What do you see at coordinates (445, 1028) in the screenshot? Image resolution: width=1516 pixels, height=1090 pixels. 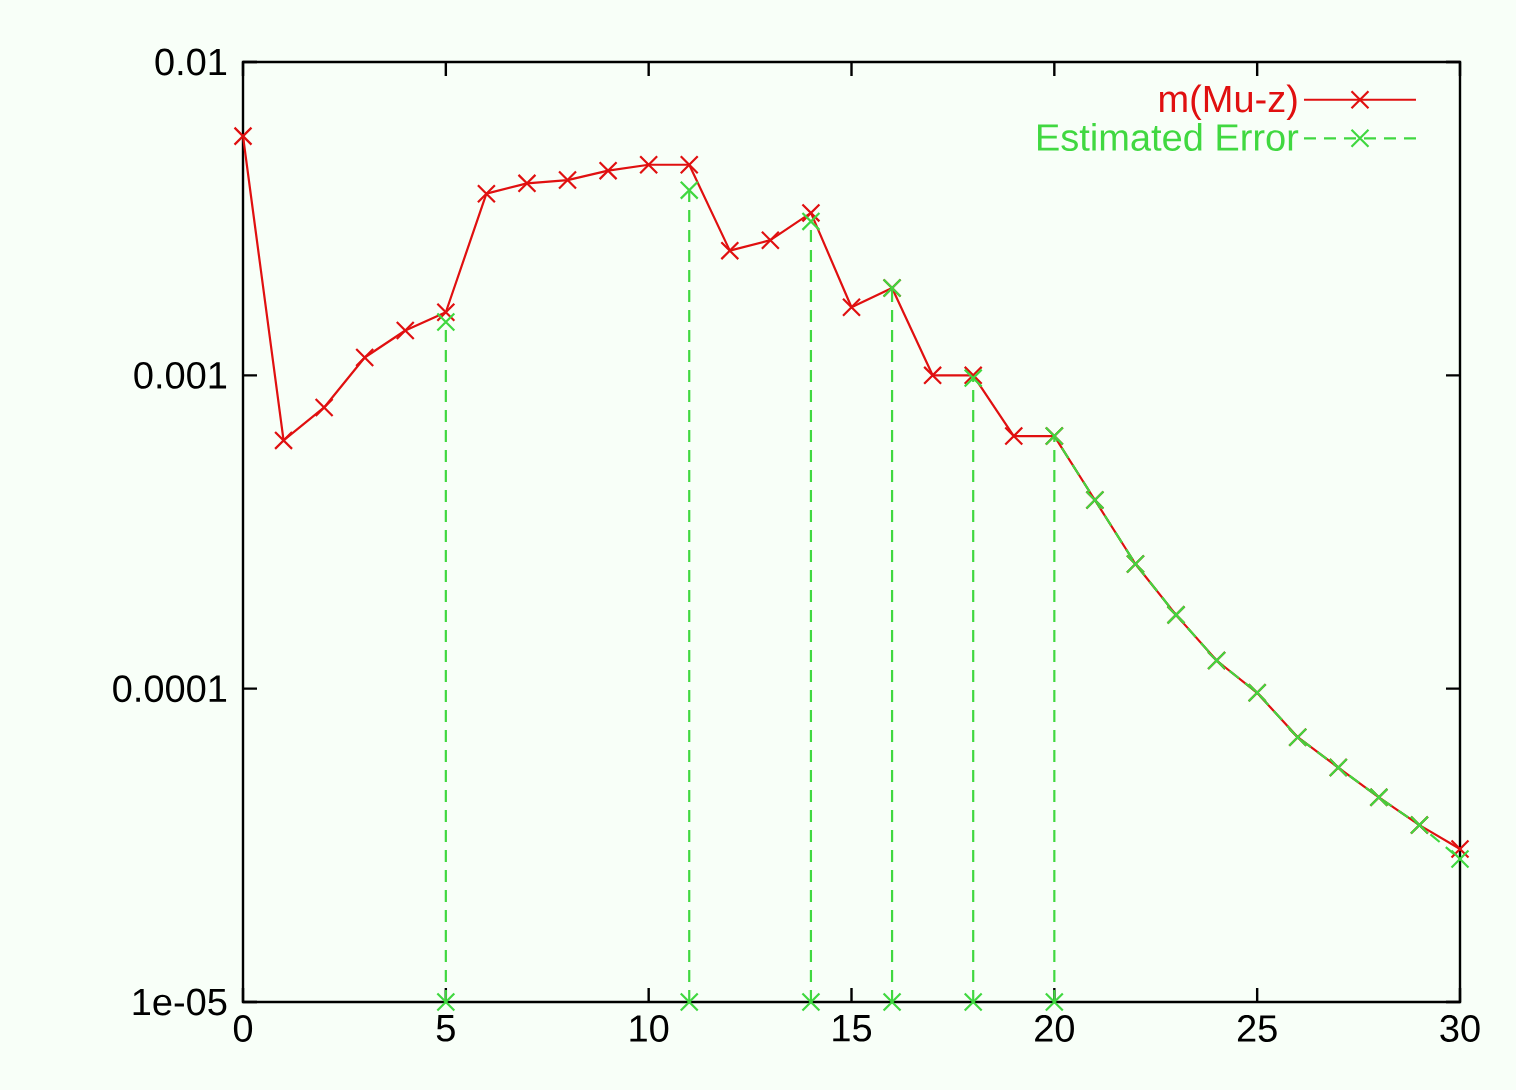 I see `x-tick-label: 5` at bounding box center [445, 1028].